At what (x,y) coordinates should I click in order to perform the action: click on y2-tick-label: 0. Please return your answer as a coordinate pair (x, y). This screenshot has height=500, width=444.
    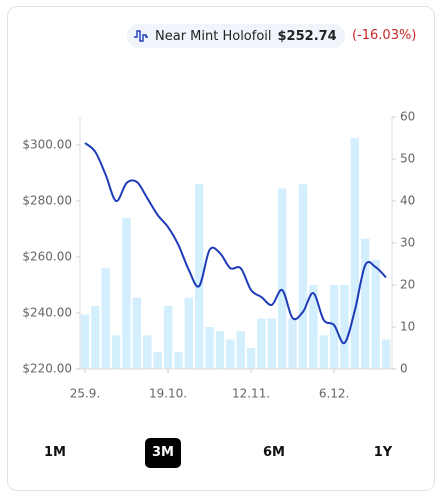
    Looking at the image, I should click on (404, 369).